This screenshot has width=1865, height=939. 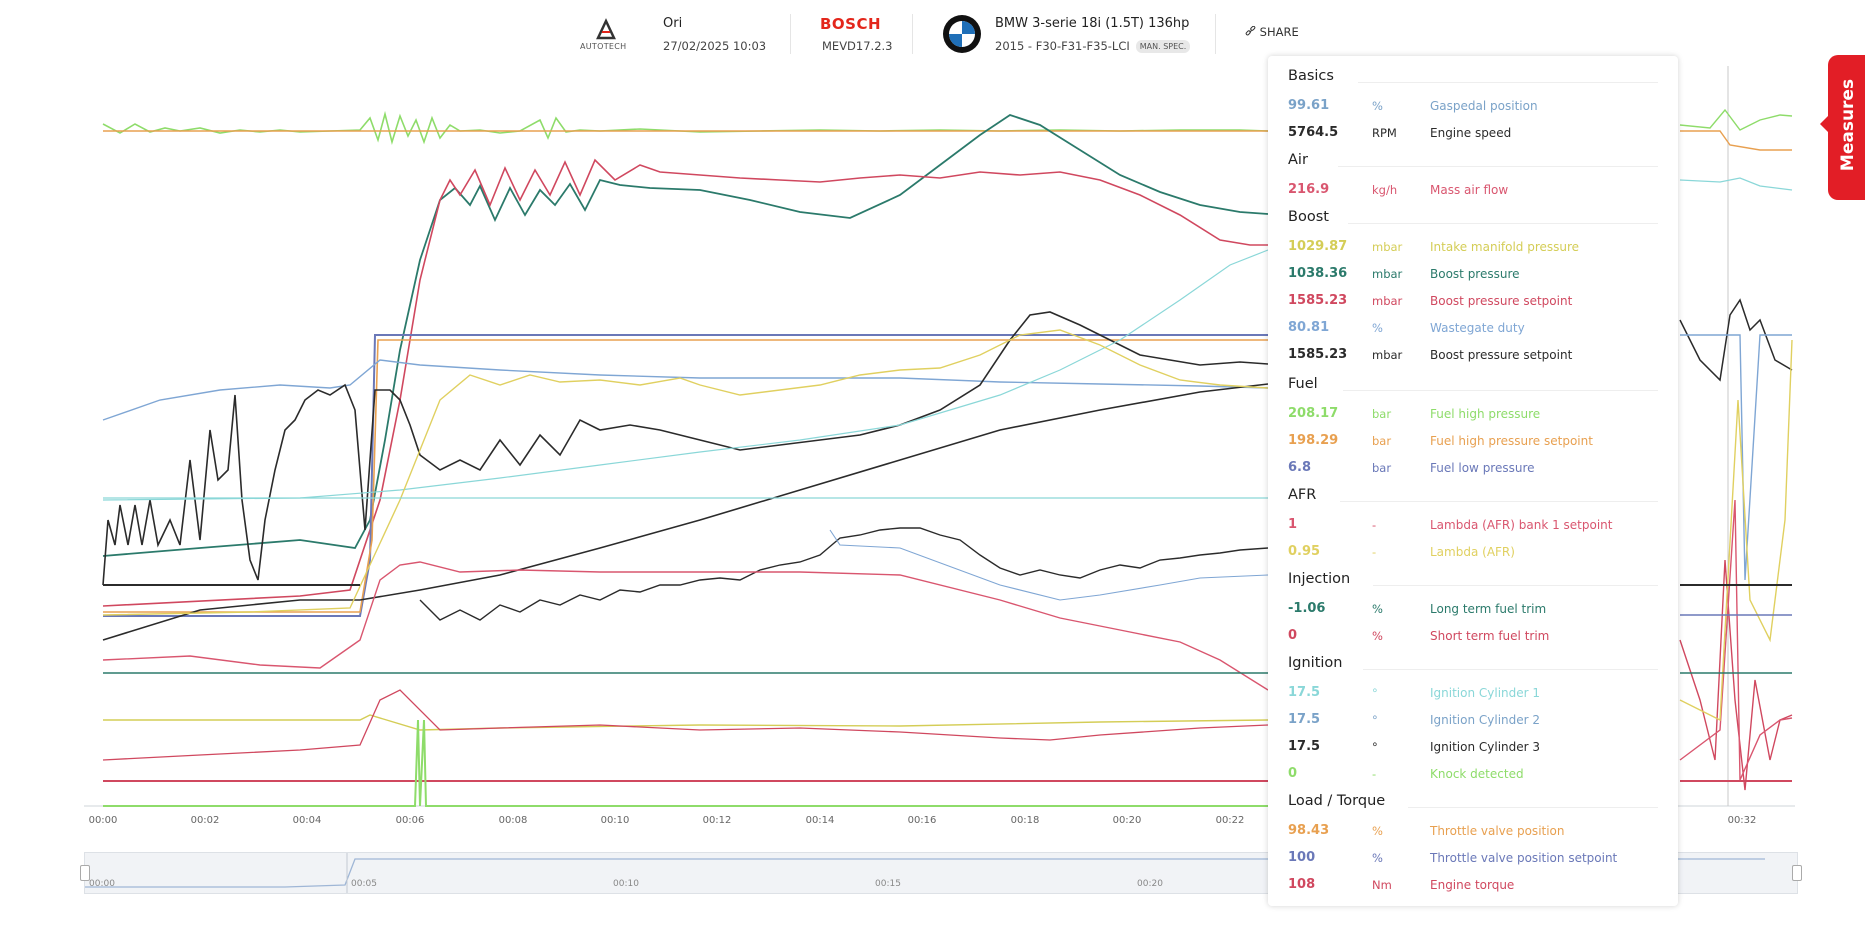 What do you see at coordinates (1478, 414) in the screenshot?
I see `measure-row: 208.17 bar Fuel high pressure` at bounding box center [1478, 414].